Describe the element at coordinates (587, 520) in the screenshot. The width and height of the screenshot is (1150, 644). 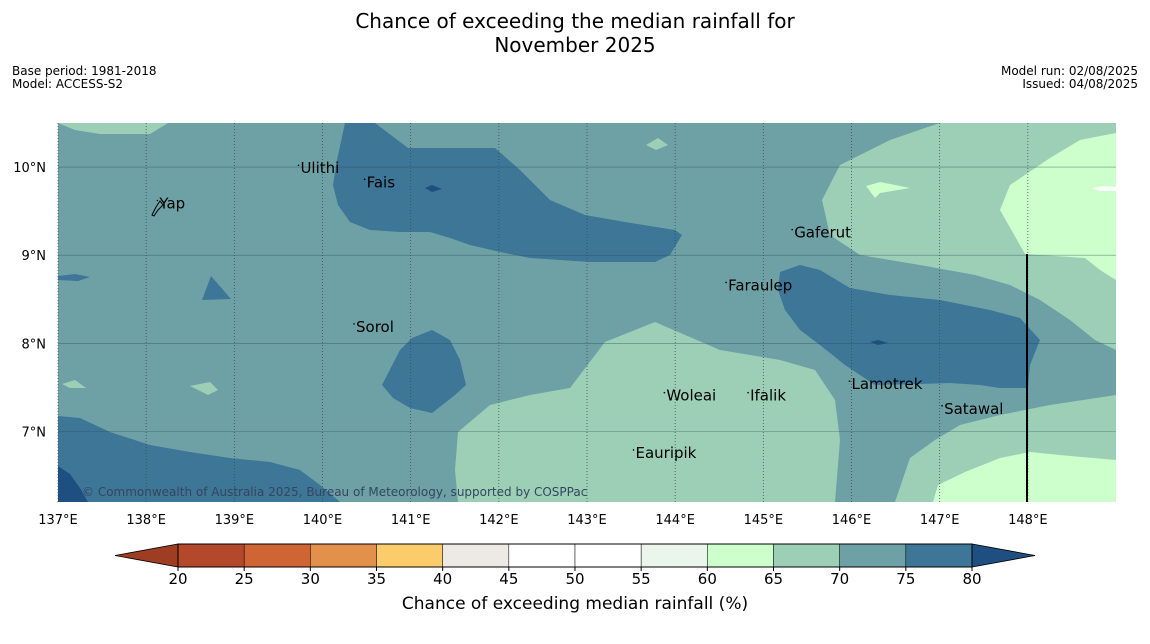
I see `lon-tick-label: 143°E` at that location.